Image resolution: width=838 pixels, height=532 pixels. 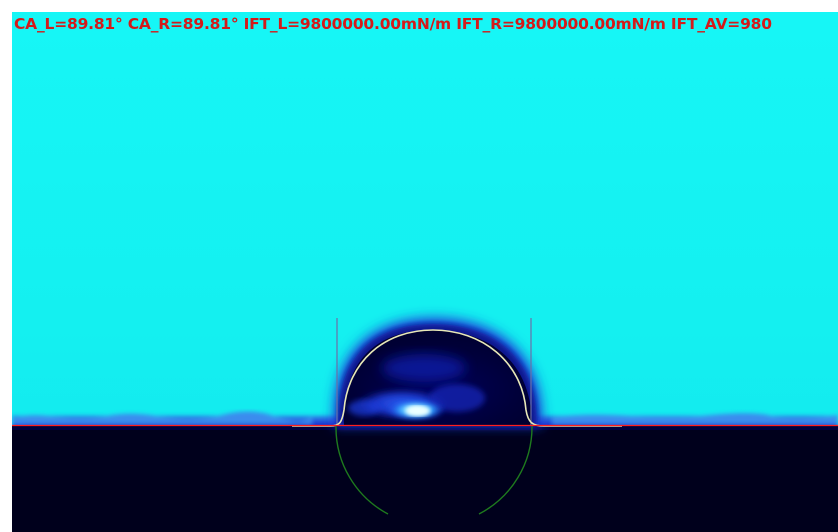 I want to click on circle-fit-left-arc, so click(x=362, y=470).